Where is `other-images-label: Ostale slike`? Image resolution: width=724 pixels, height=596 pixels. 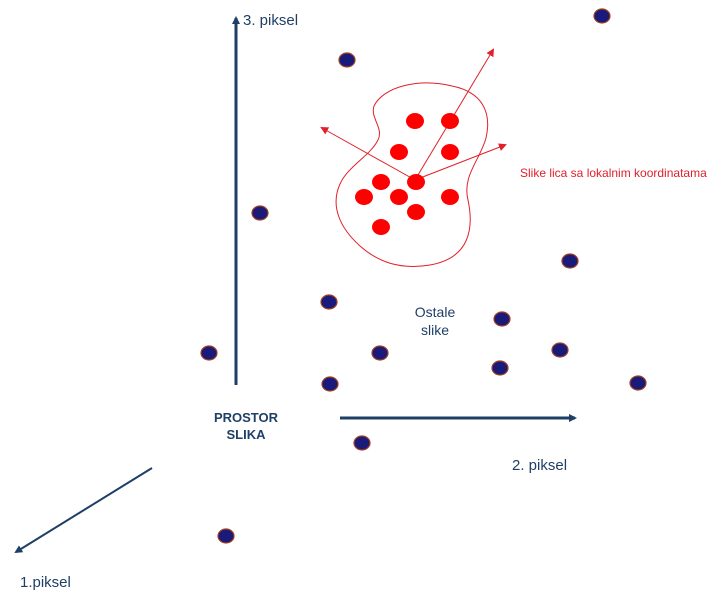
other-images-label: Ostale slike is located at coordinates (435, 321).